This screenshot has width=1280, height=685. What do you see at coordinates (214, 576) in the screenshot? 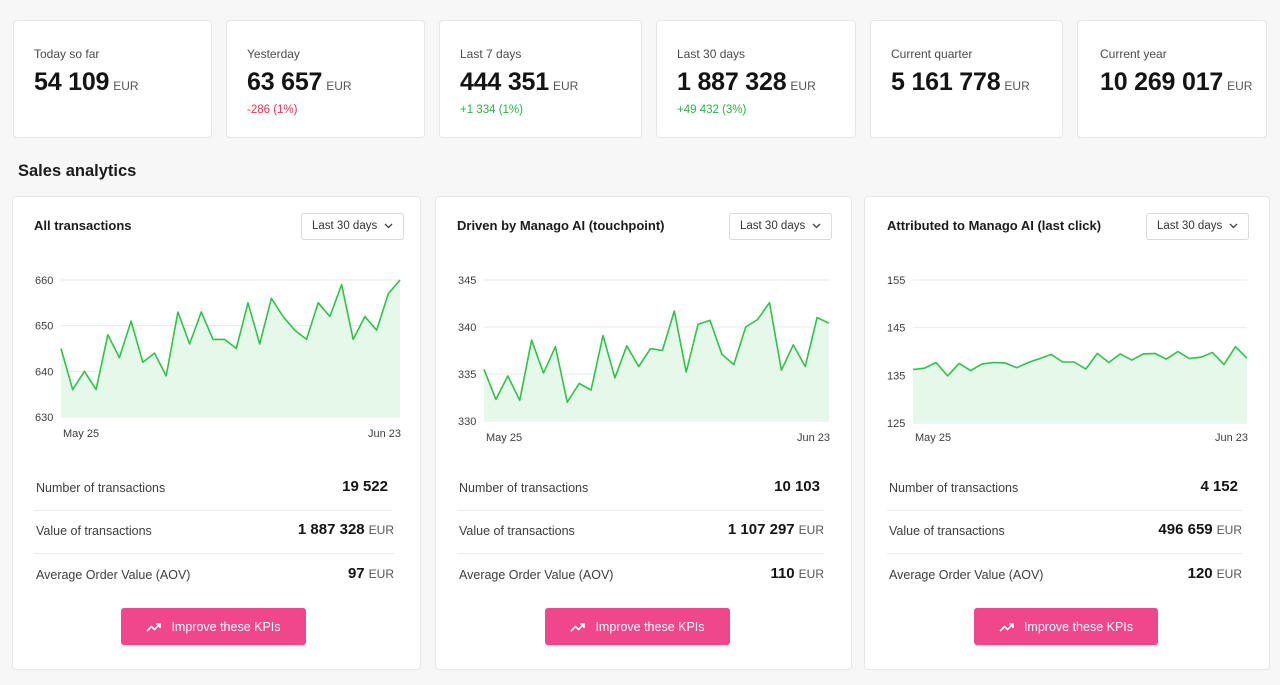
I see `stat-row-average-order-value: Average Order Value (AOV) 97 EUR` at bounding box center [214, 576].